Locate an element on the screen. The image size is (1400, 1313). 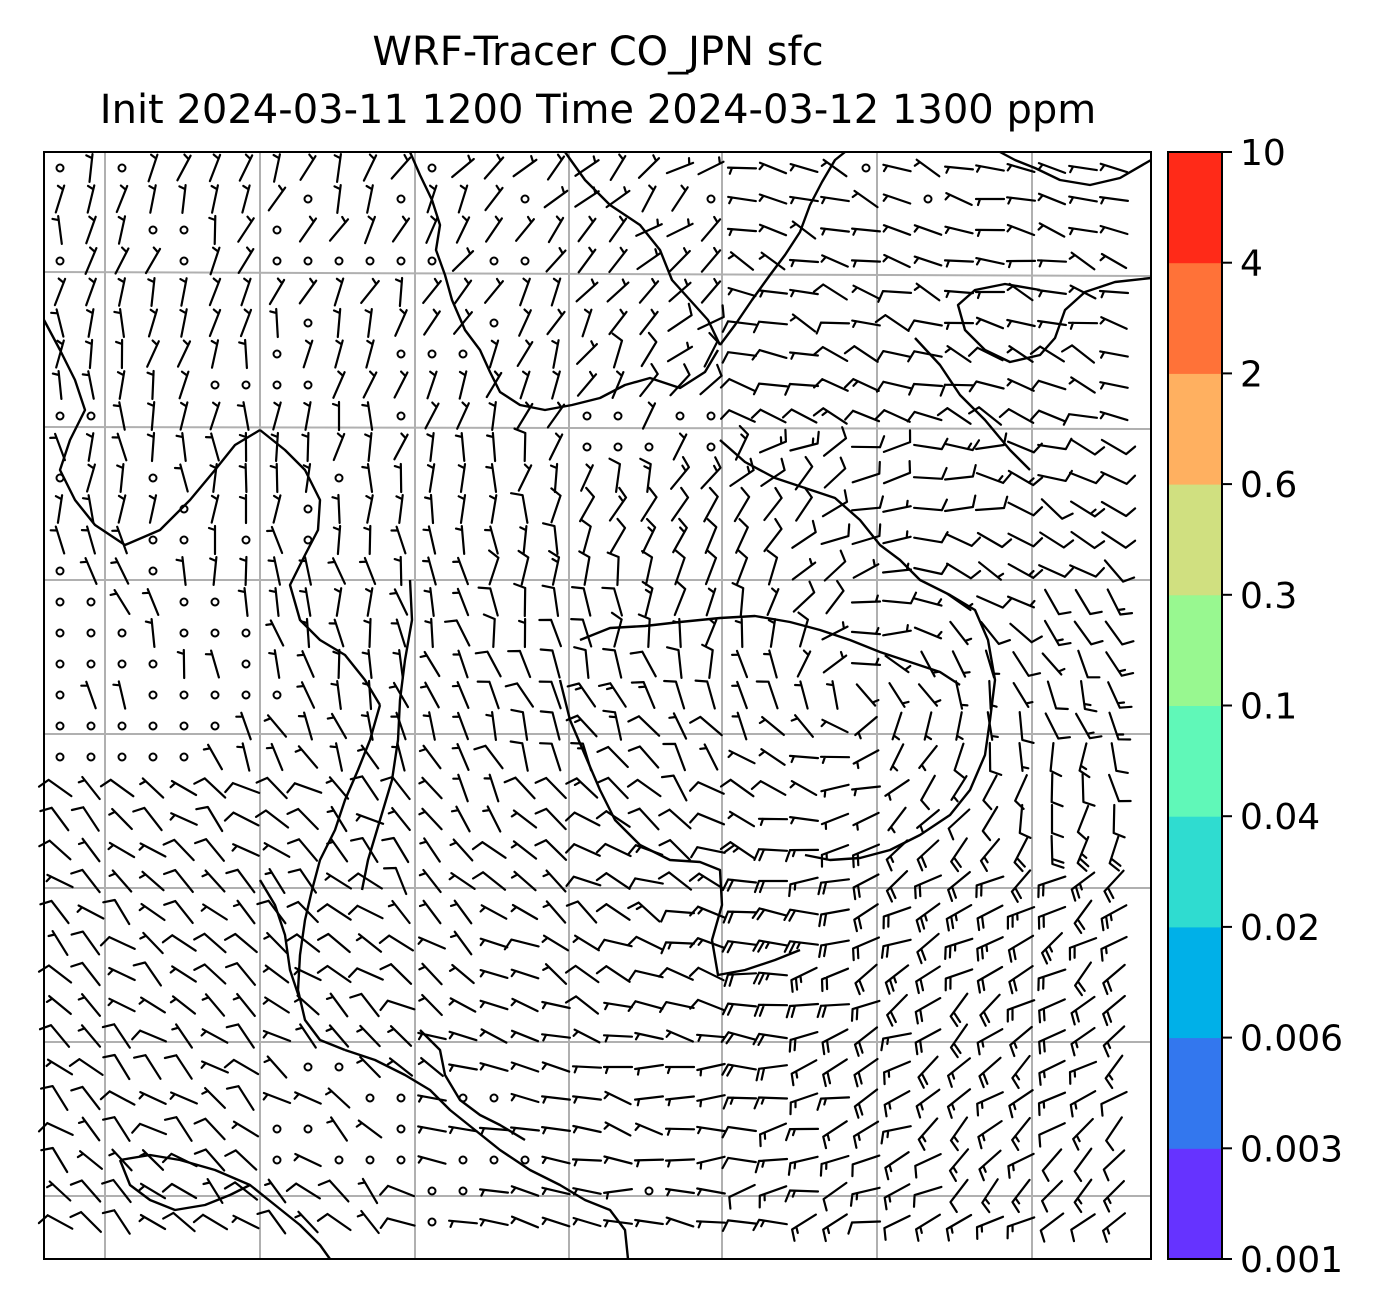
coastline-inland-sea is located at coordinates (770, 650).